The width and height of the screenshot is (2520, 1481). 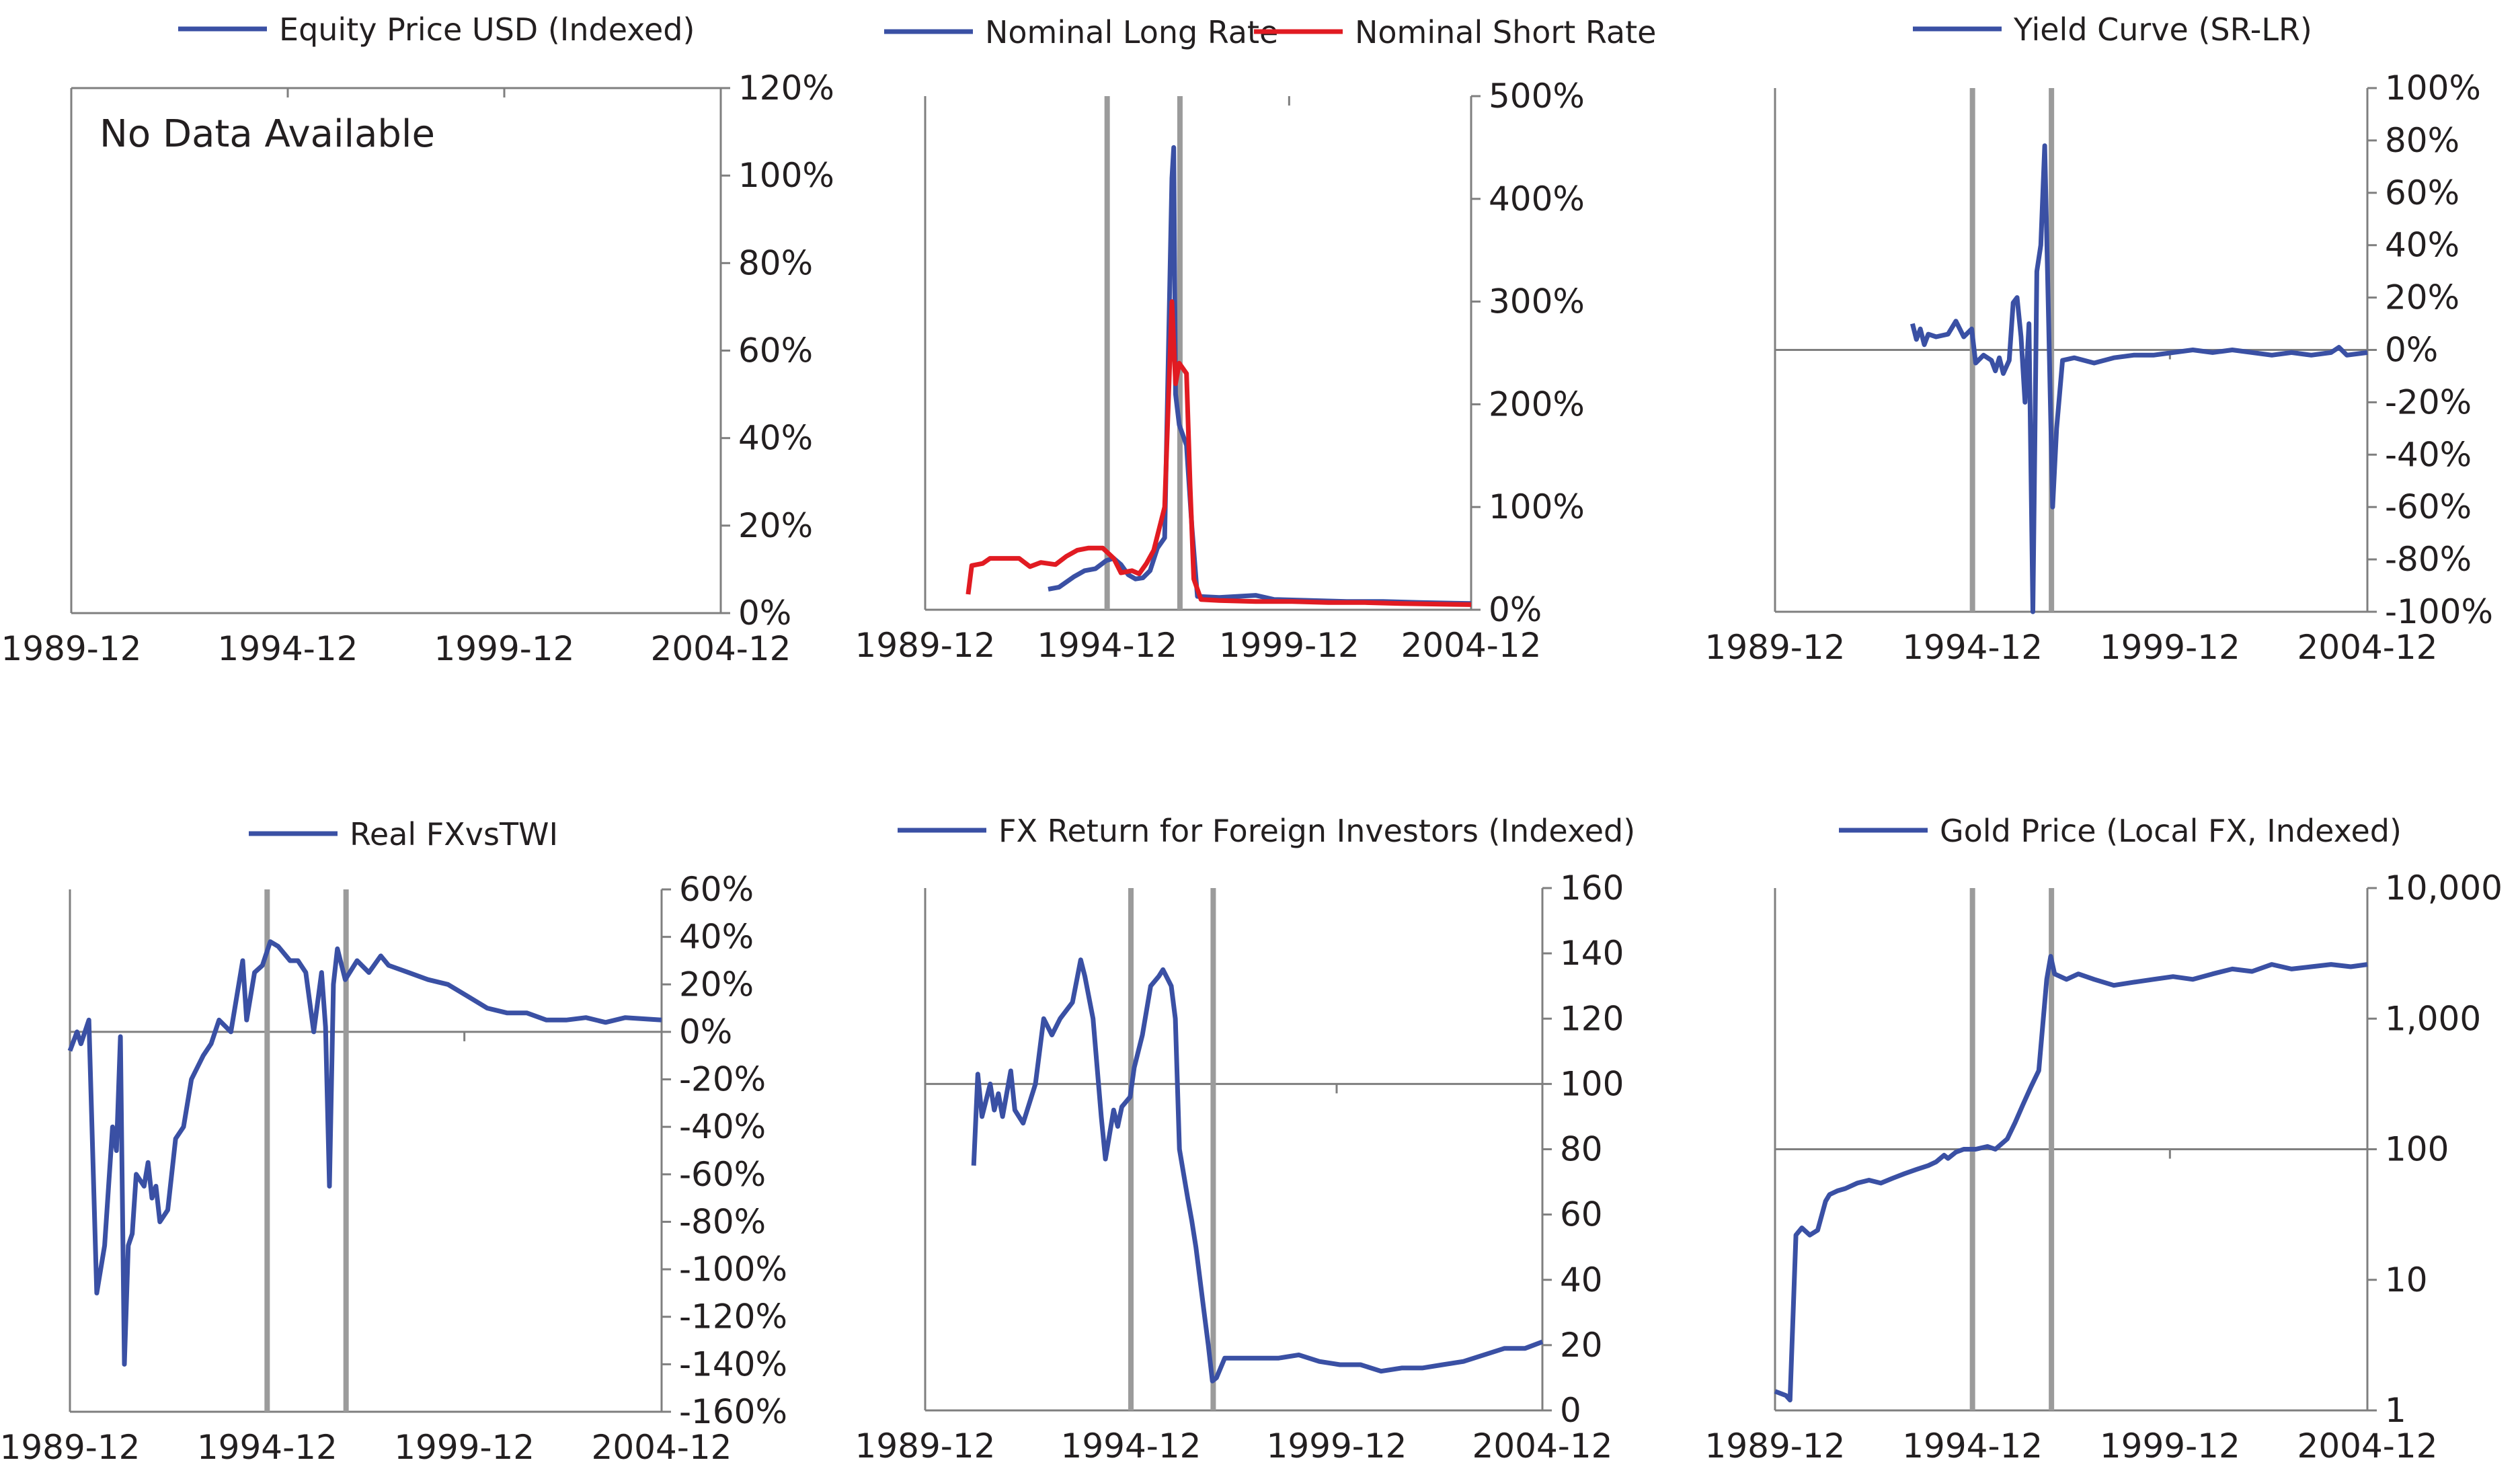 What do you see at coordinates (2433, 1018) in the screenshot?
I see `y-tick-label: 1,000` at bounding box center [2433, 1018].